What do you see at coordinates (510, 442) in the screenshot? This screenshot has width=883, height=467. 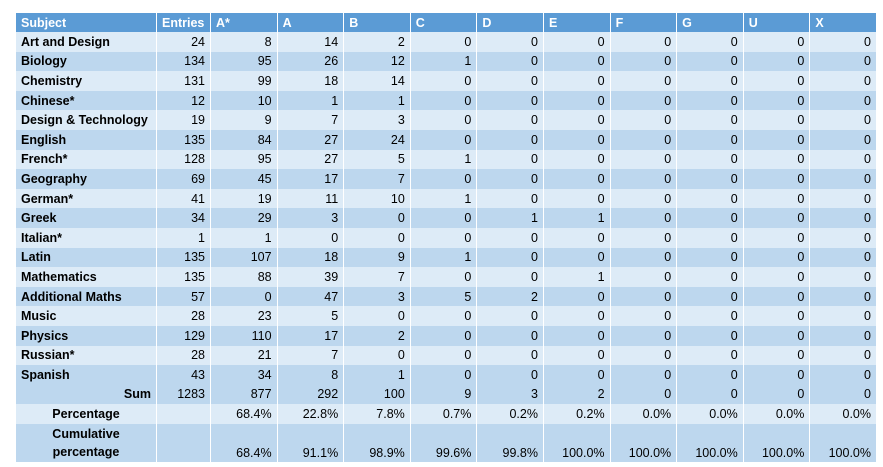 I see `cumulative-cell: 99.8%` at bounding box center [510, 442].